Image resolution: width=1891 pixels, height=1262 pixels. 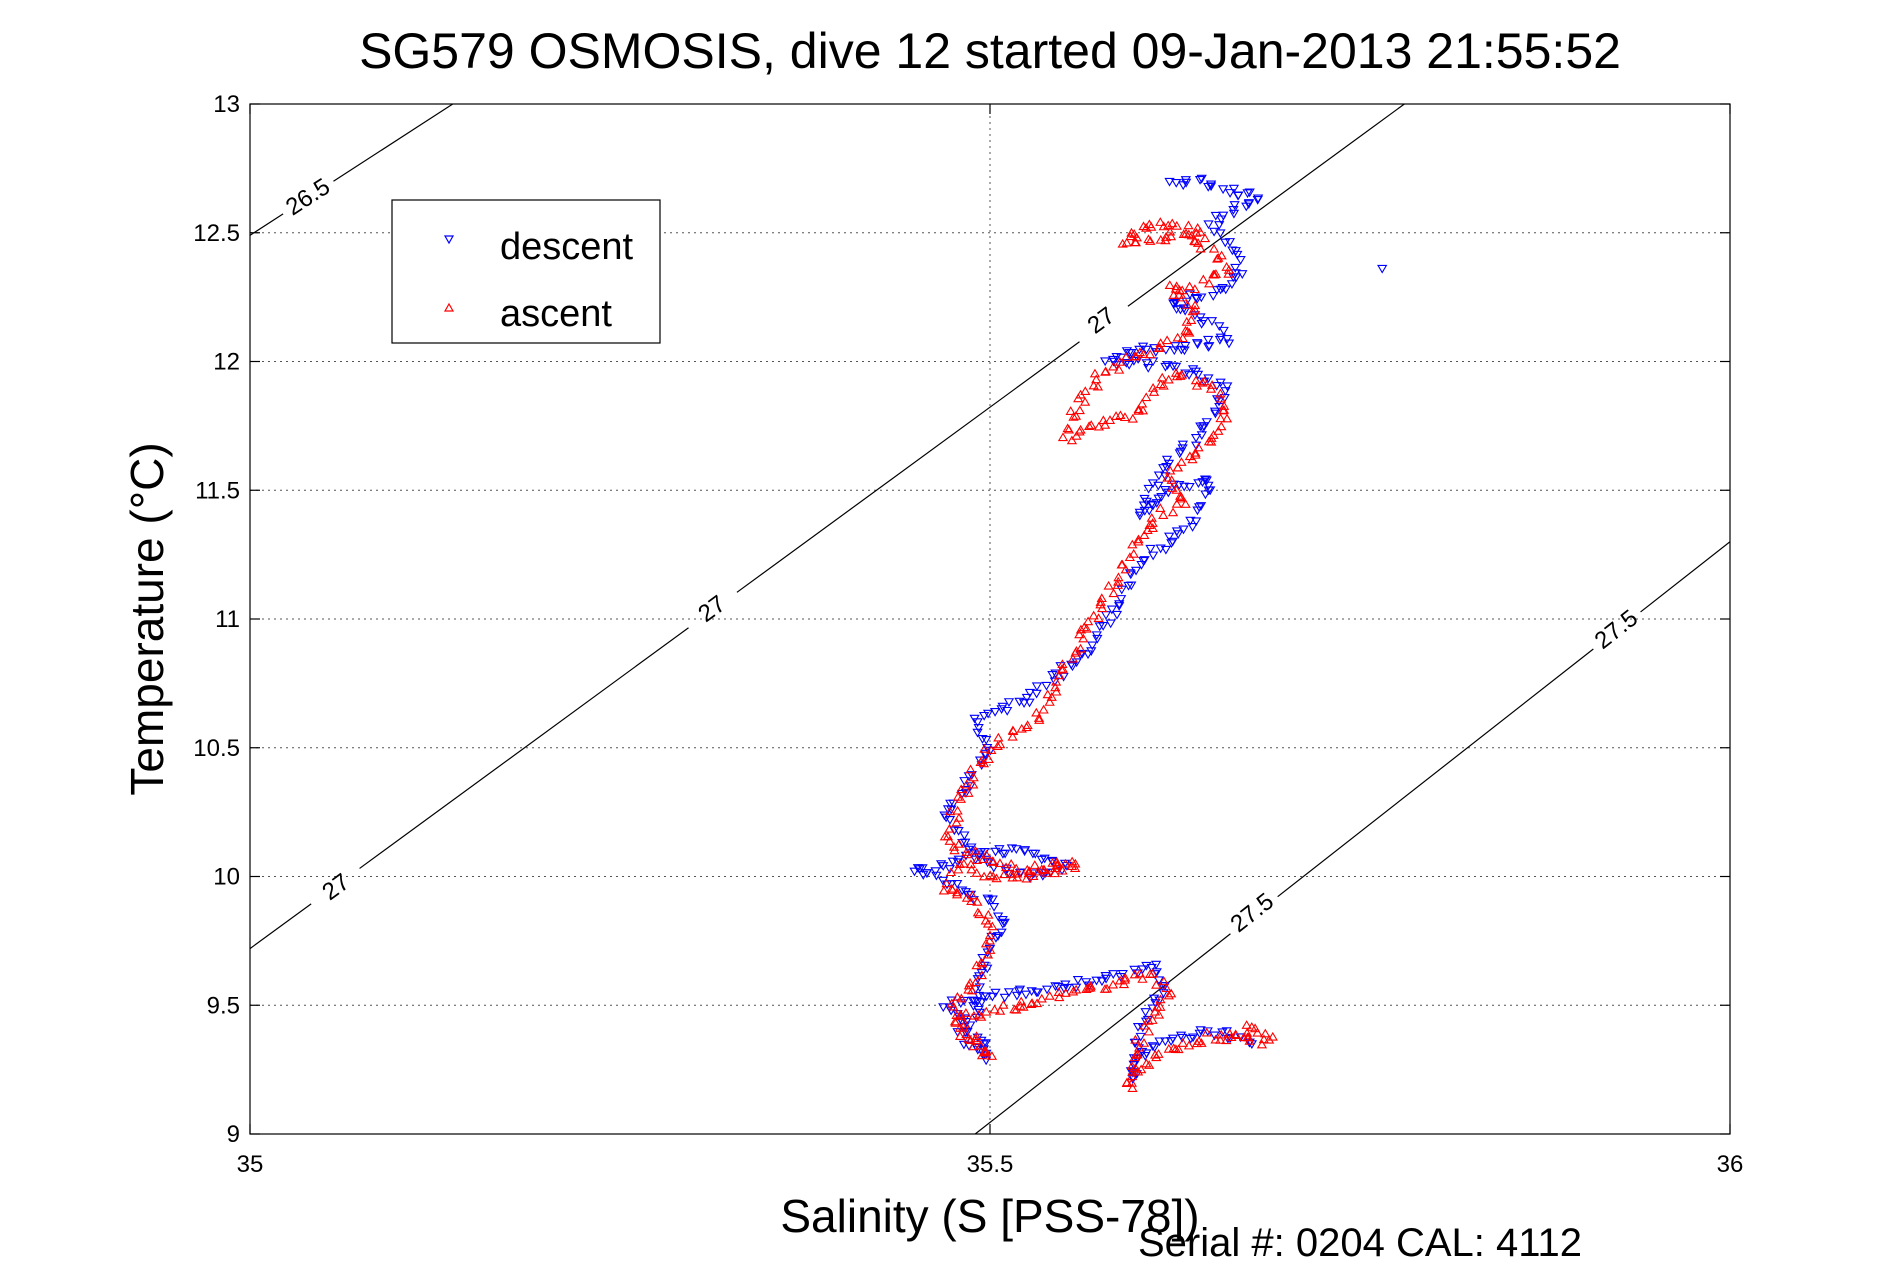 I want to click on y-tick-label: 10.5, so click(x=216, y=748).